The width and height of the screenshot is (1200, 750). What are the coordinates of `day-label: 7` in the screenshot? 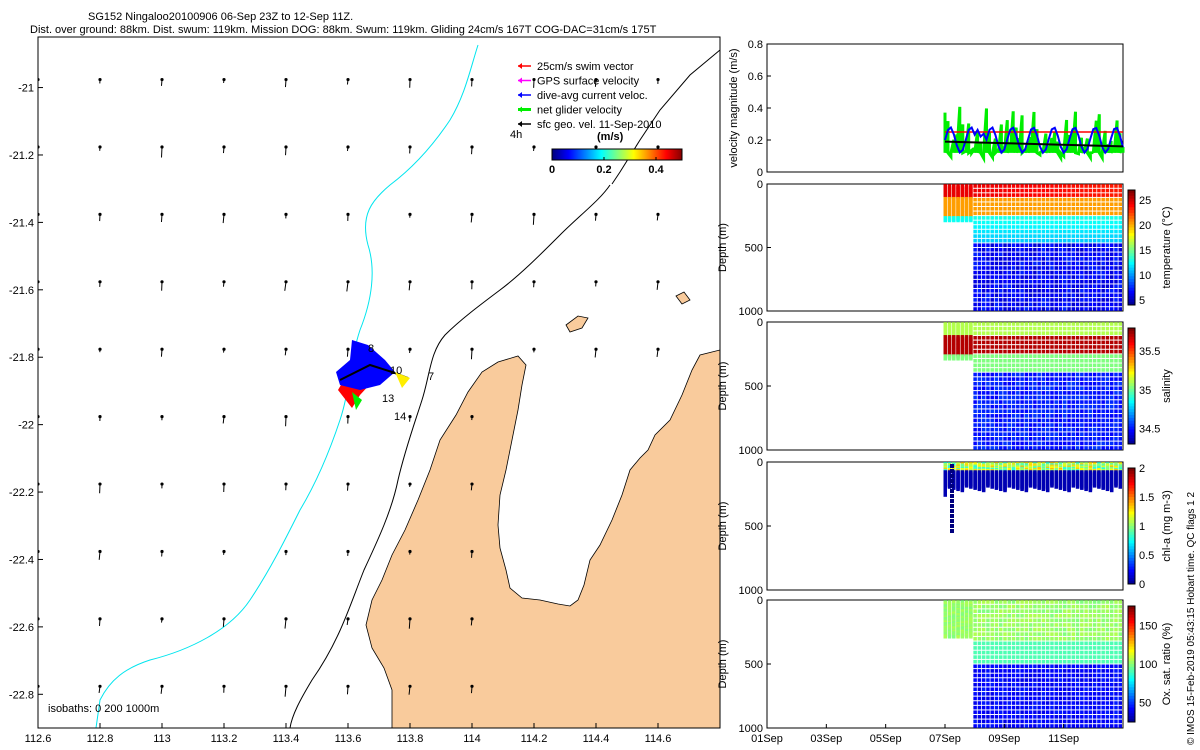 It's located at (431, 377).